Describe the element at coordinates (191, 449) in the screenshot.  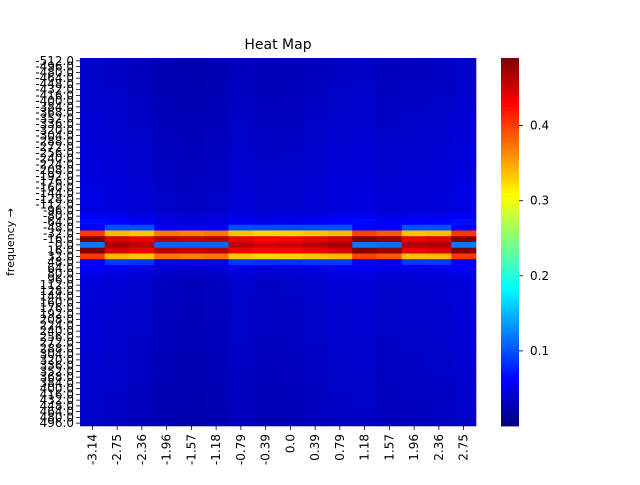
I see `x-tick-label: -1.57` at that location.